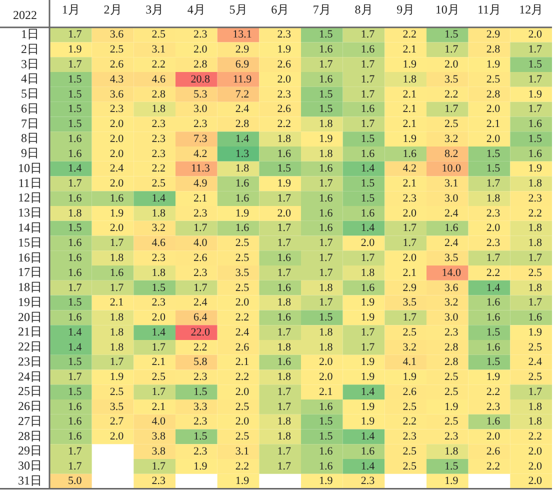  What do you see at coordinates (200, 332) in the screenshot?
I see `data-label: 22.0` at bounding box center [200, 332].